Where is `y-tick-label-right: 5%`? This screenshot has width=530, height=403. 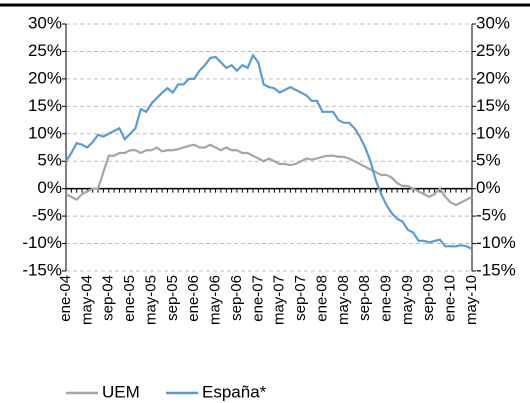 y-tick-label-right: 5% is located at coordinates (488, 160).